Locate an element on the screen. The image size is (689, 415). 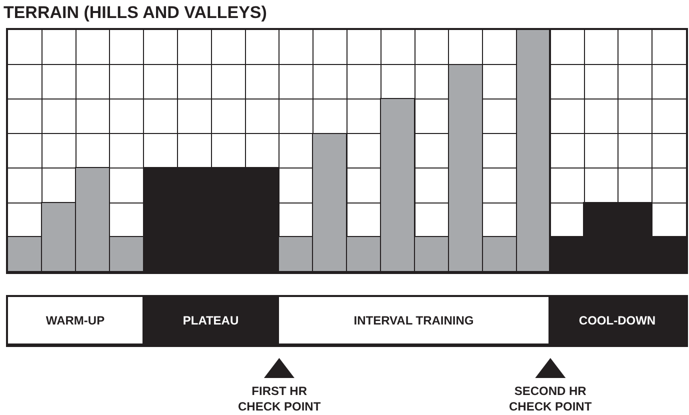
text: FIRST HR CHECK POINT is located at coordinates (280, 399).